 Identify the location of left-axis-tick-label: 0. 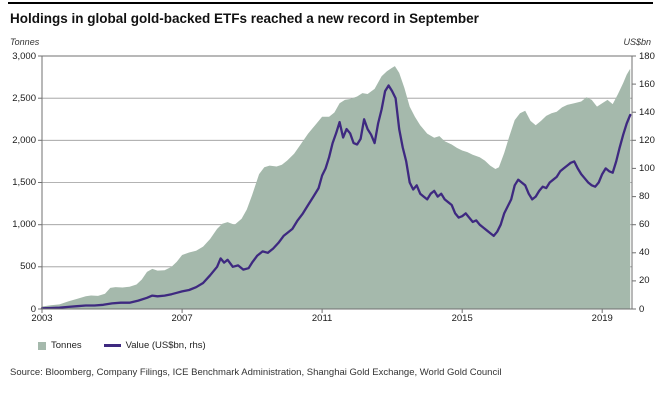
(33, 309).